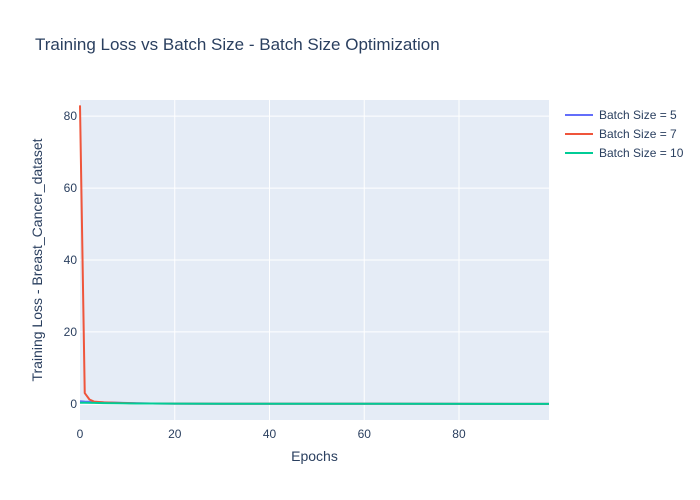 The height and width of the screenshot is (500, 700). I want to click on legend-label: Batch Size = 5, so click(638, 115).